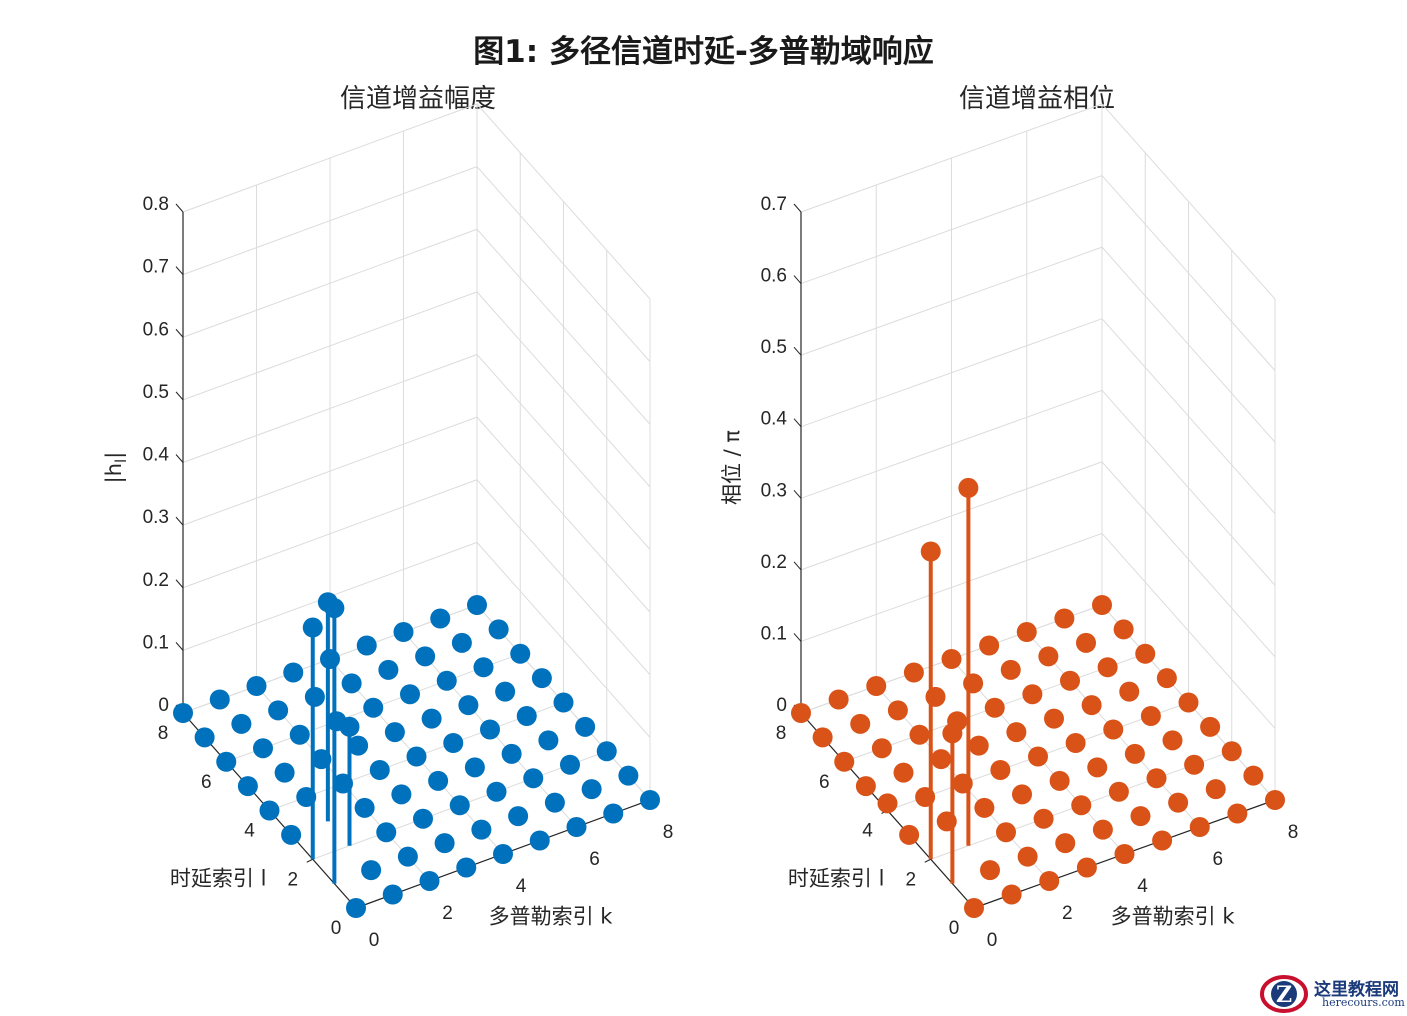  Describe the element at coordinates (116, 468) in the screenshot. I see `z-axis-label: |hl|` at that location.